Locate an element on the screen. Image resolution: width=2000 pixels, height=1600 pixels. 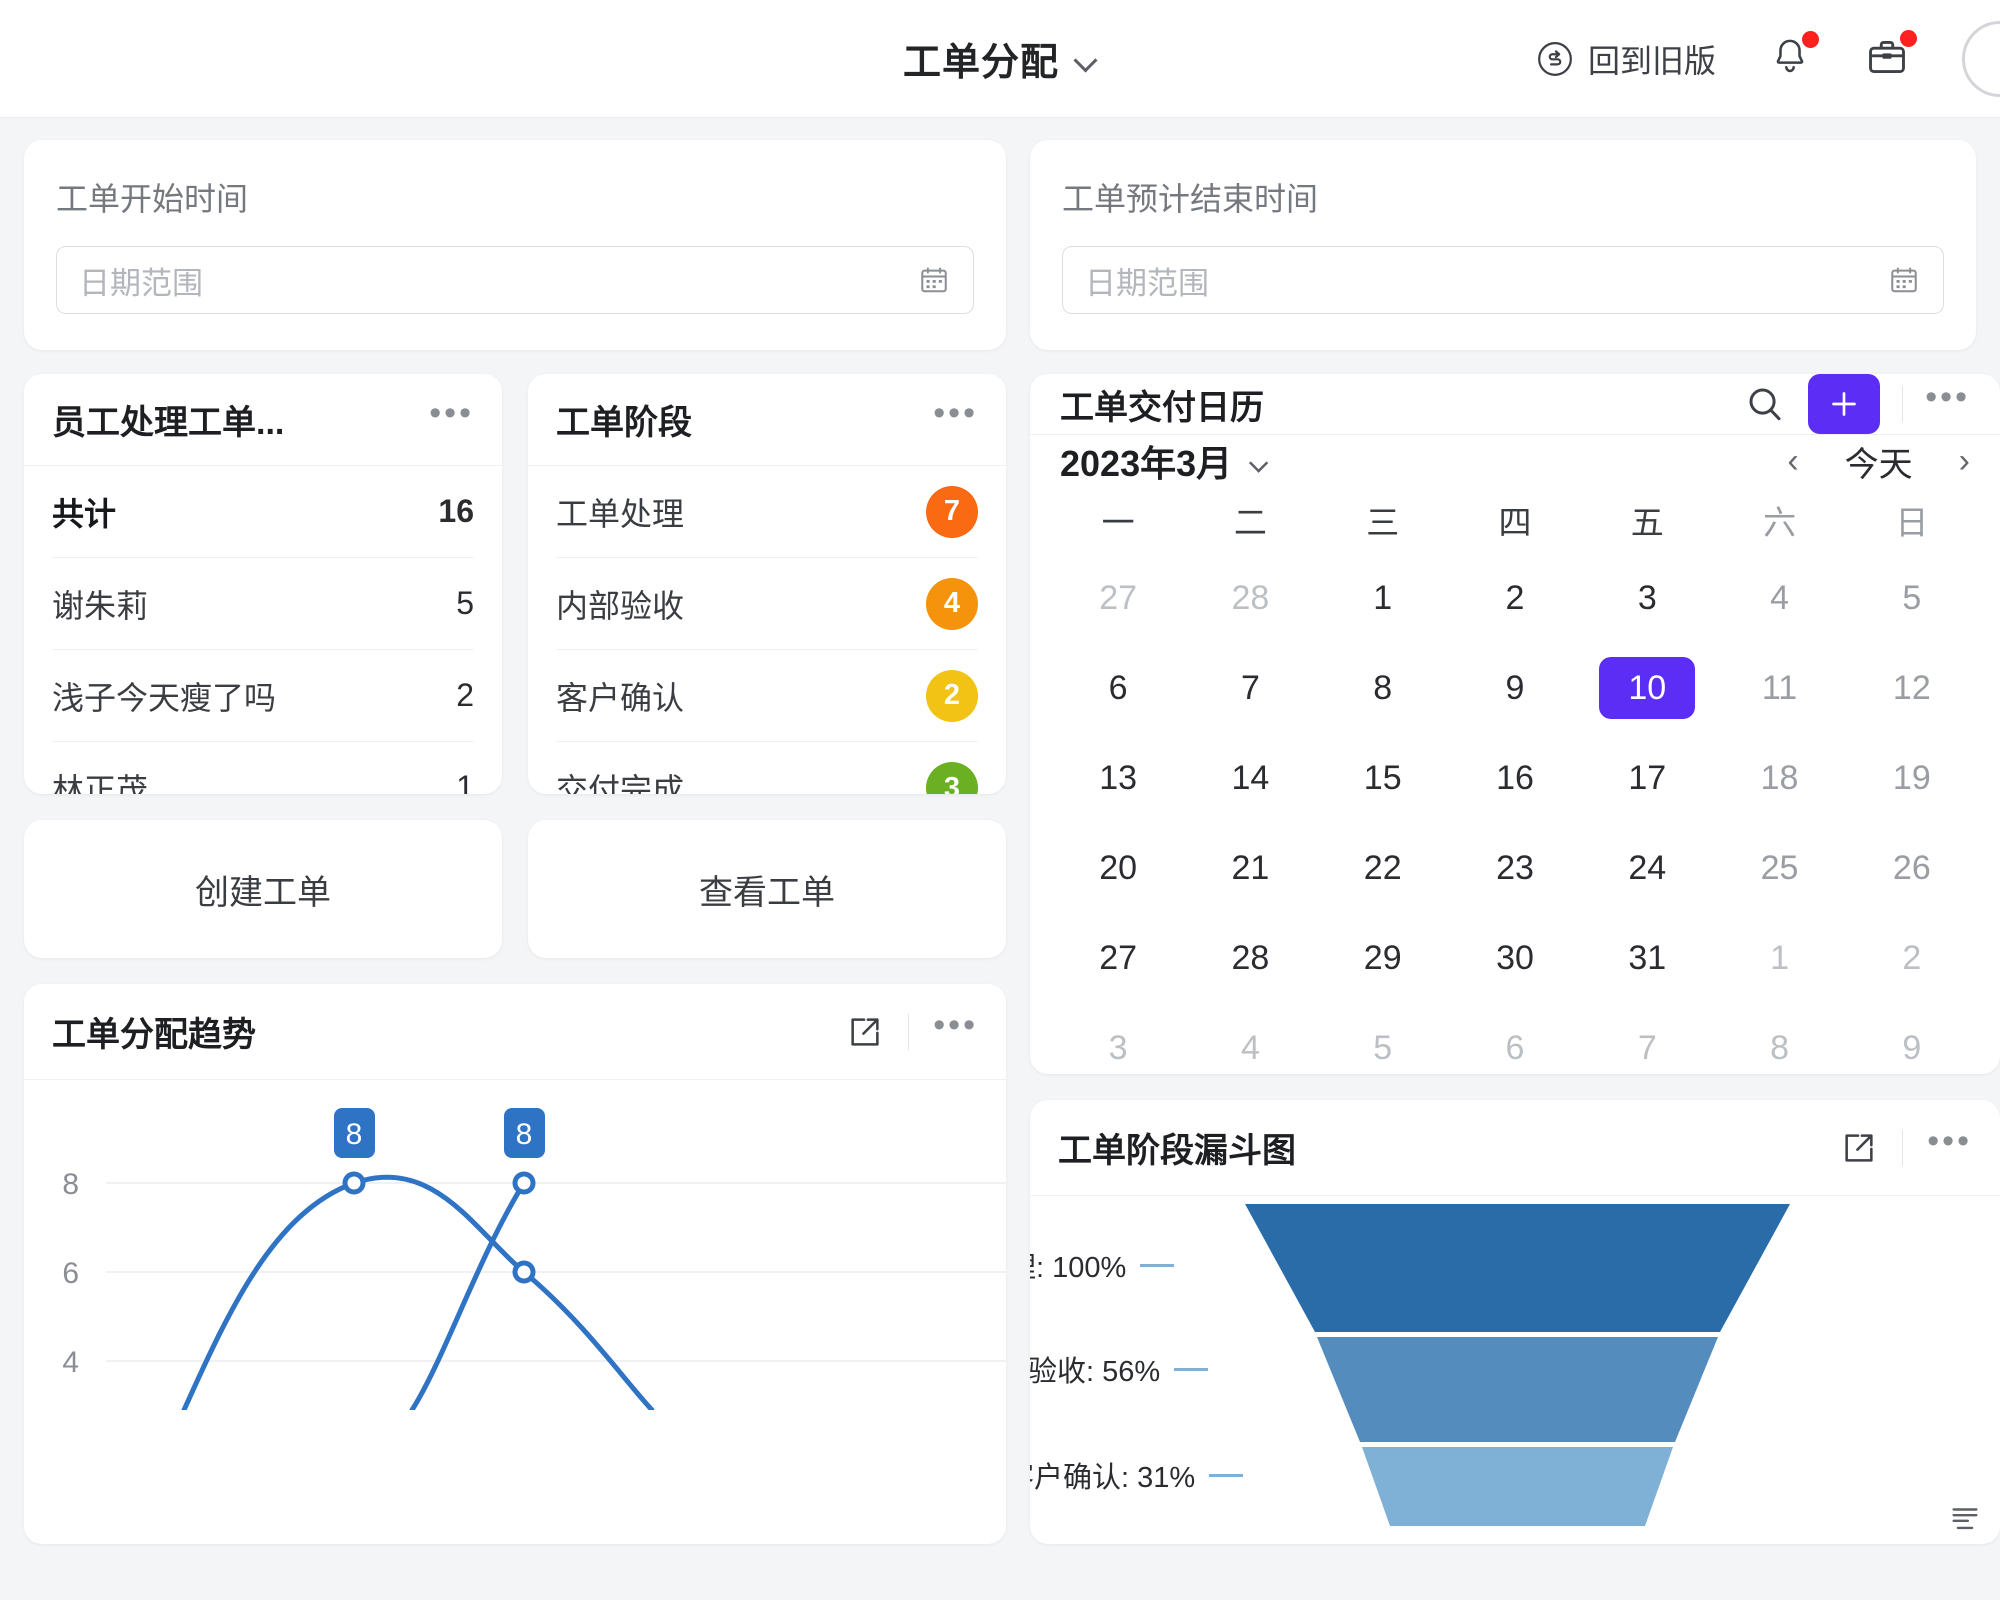
calendar-dow-header: 一 is located at coordinates (1118, 522).